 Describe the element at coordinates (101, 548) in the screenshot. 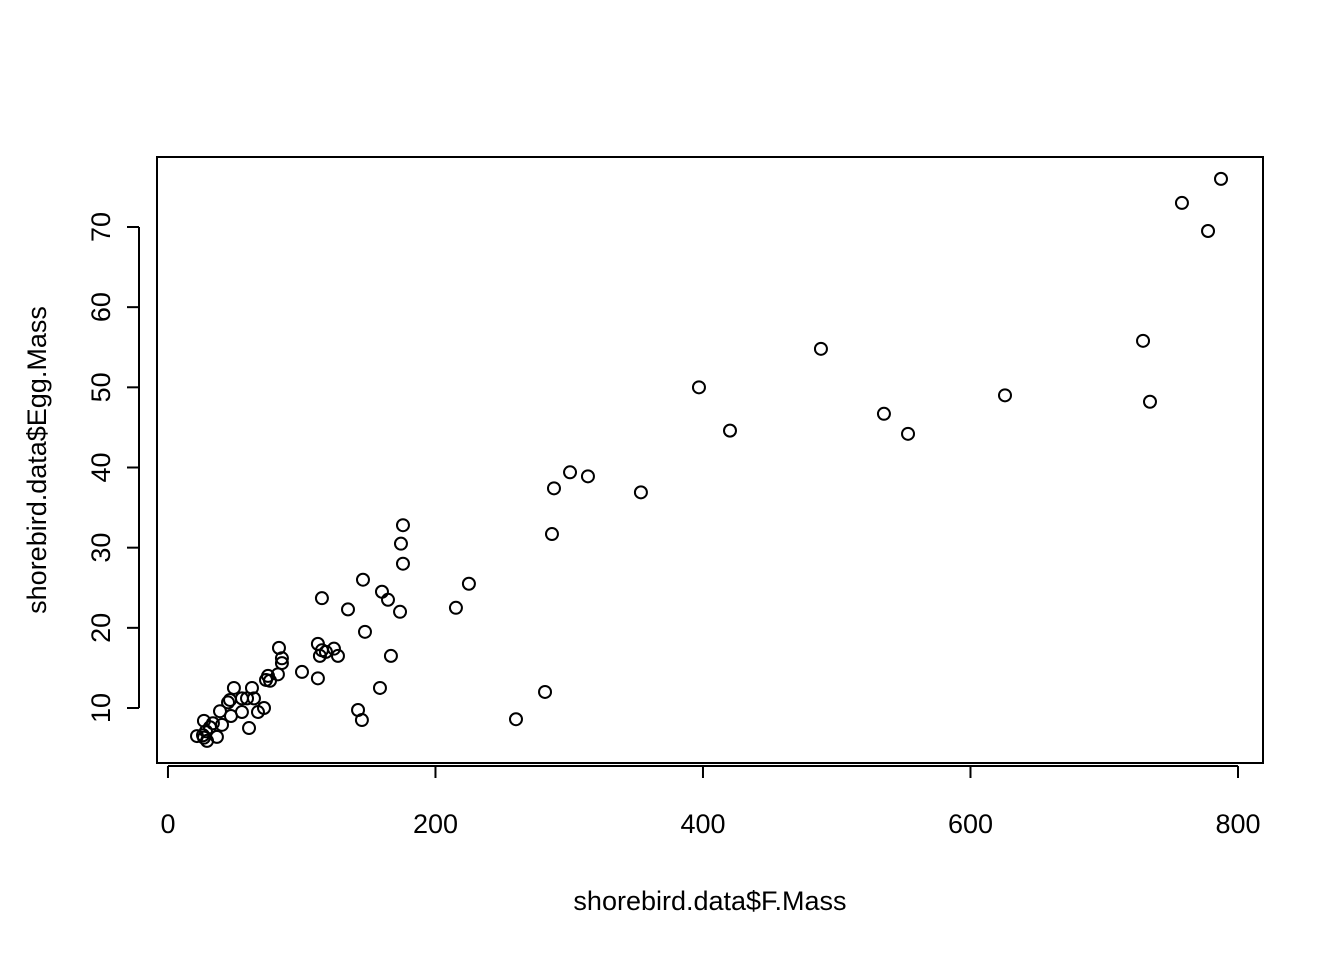

I see `y-tick-label: 30` at that location.